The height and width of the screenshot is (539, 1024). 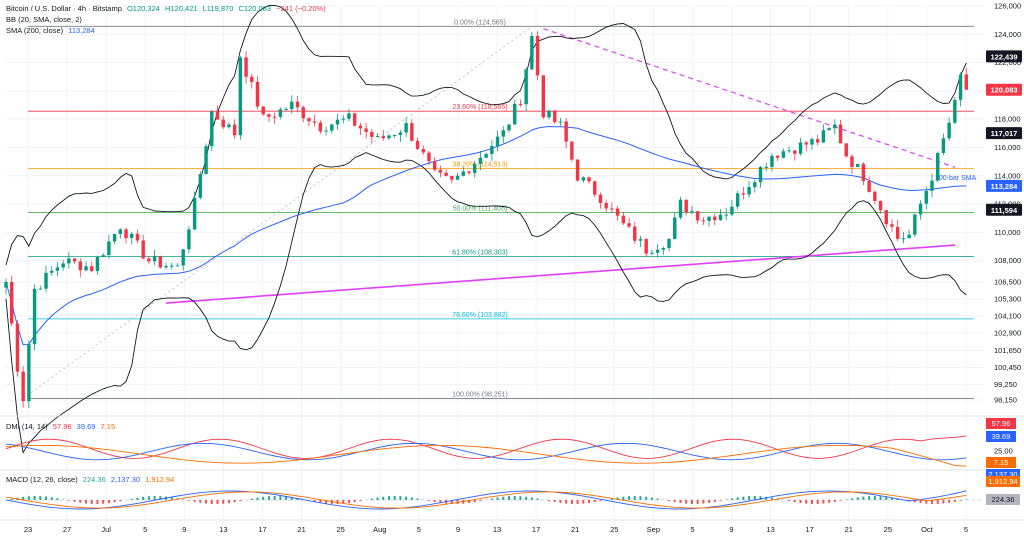 What do you see at coordinates (458, 529) in the screenshot?
I see `time-tick-label: 9` at bounding box center [458, 529].